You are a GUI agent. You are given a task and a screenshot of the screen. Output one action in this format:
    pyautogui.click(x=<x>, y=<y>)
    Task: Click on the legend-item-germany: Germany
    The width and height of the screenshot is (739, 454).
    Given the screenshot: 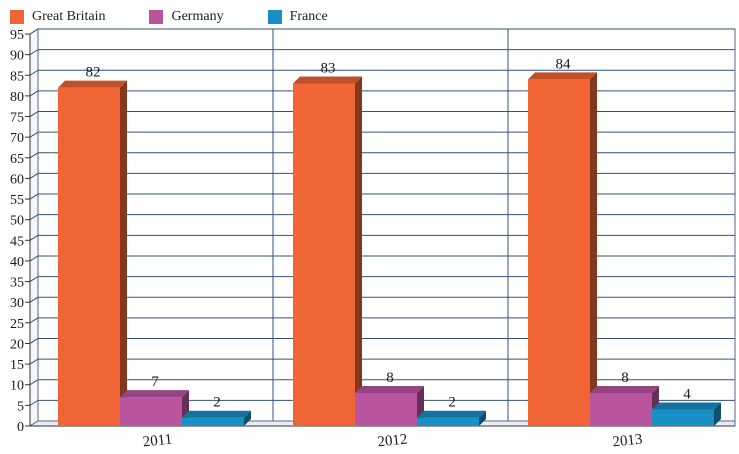 What is the action you would take?
    pyautogui.click(x=186, y=17)
    